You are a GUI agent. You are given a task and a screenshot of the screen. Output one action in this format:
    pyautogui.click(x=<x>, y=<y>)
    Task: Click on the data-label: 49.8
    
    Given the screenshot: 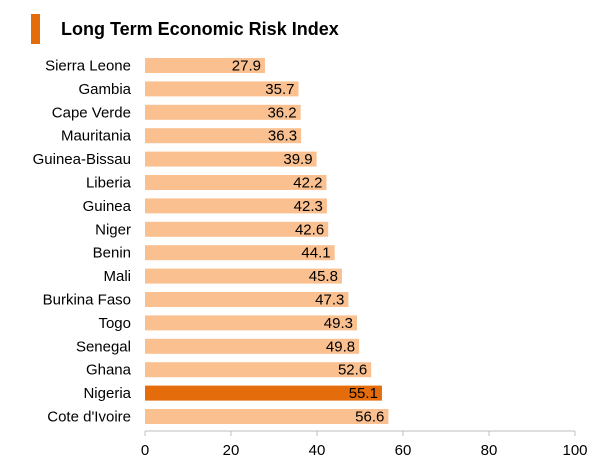 What is the action you would take?
    pyautogui.click(x=340, y=346)
    